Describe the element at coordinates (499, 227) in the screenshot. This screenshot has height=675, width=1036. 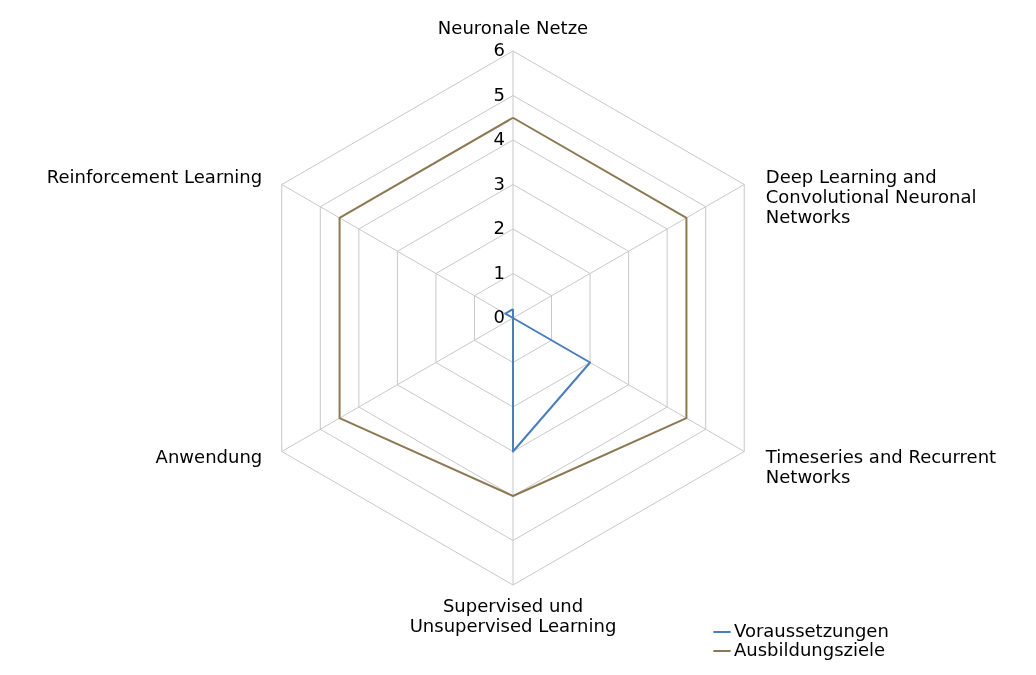
I see `y-tick-label: 2` at that location.